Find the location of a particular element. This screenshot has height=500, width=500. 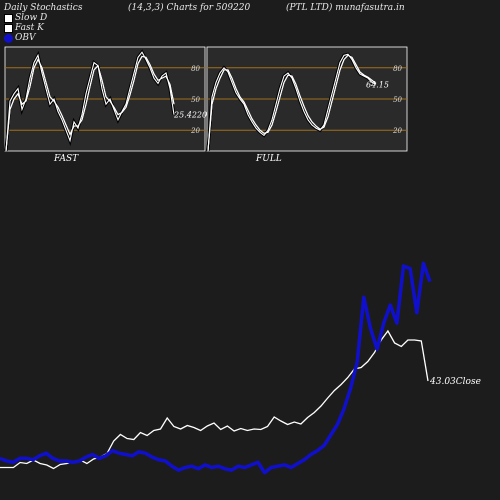

fast-k-label: Fast K is located at coordinates (29, 28).